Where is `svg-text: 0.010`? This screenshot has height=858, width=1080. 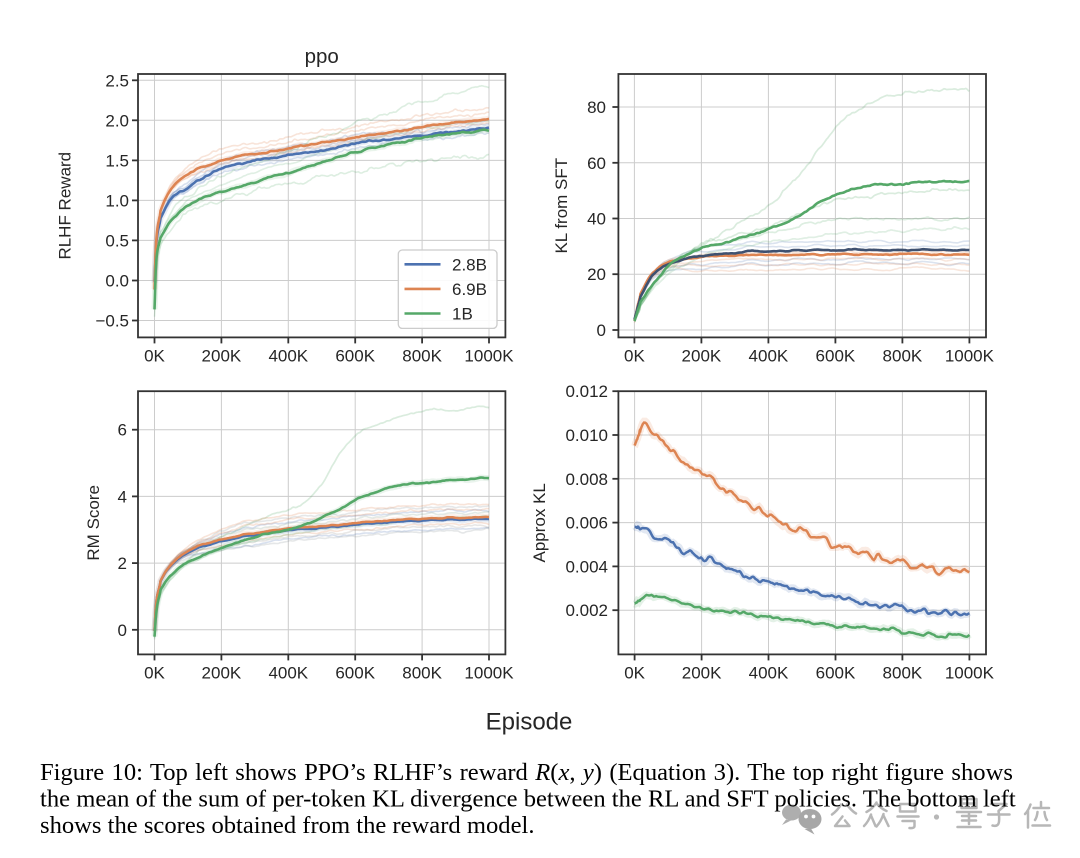 svg-text: 0.010 is located at coordinates (586, 435).